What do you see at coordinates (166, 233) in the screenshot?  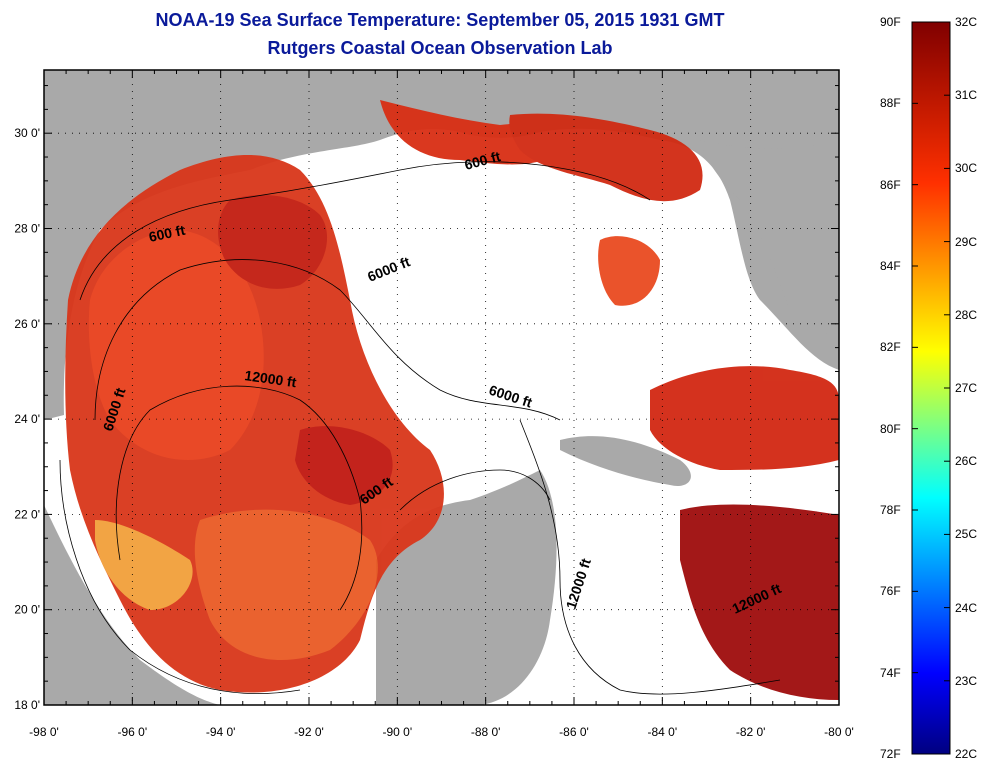 I see `contour-label-600-nw: 600 ft` at bounding box center [166, 233].